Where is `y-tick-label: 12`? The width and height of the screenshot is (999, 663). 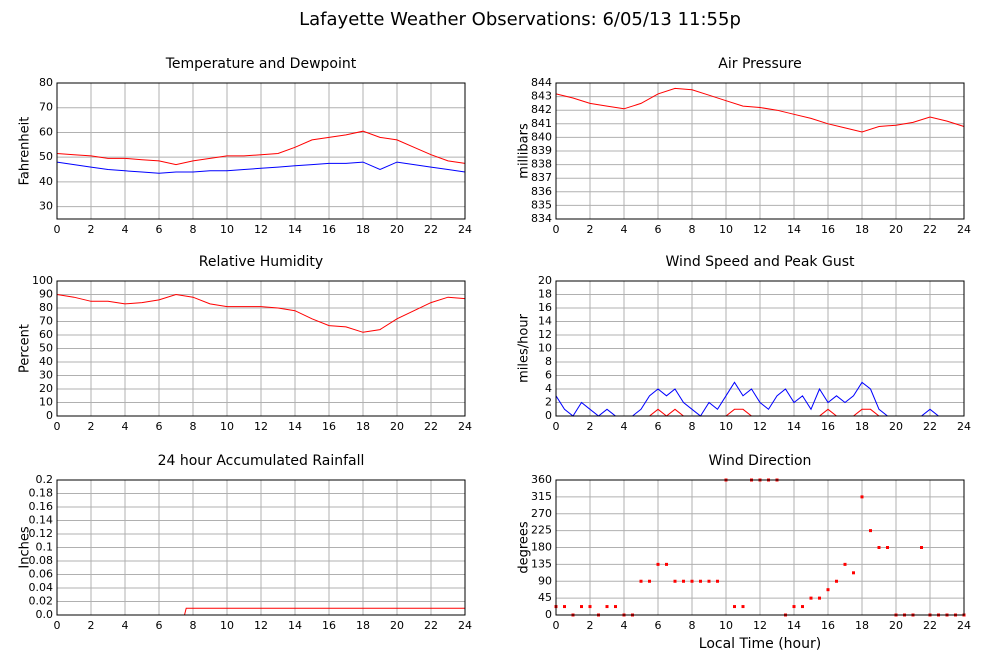
y-tick-label: 12 is located at coordinates (545, 334).